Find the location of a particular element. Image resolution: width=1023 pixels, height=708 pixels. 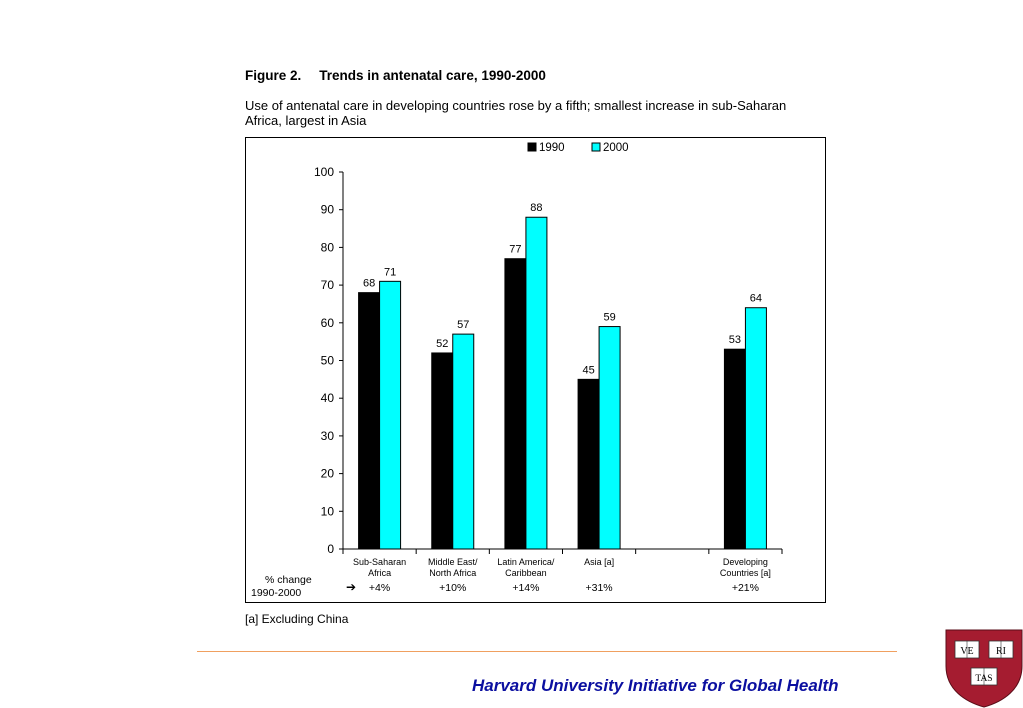

crest-book-1: VE is located at coordinates (967, 649).